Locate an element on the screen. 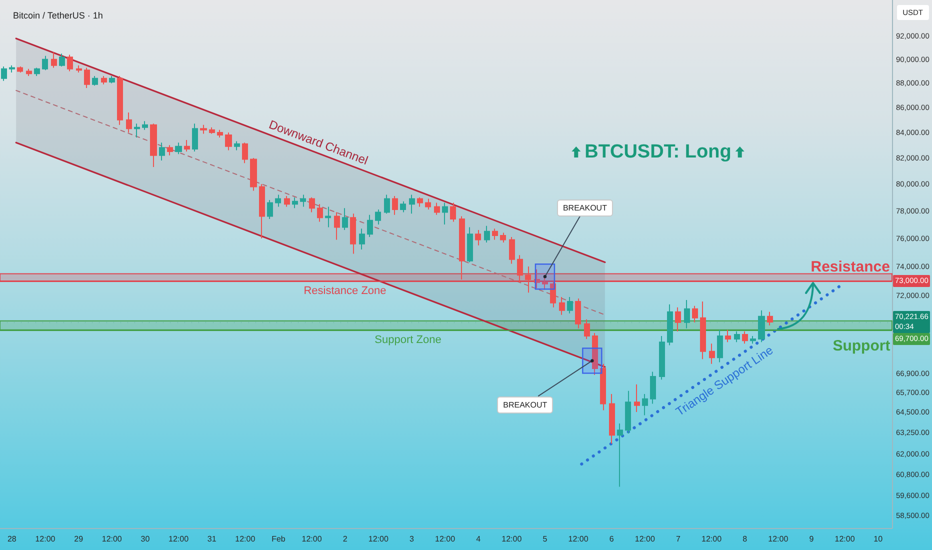 The height and width of the screenshot is (550, 932). band-label: Resistance Zone is located at coordinates (345, 290).